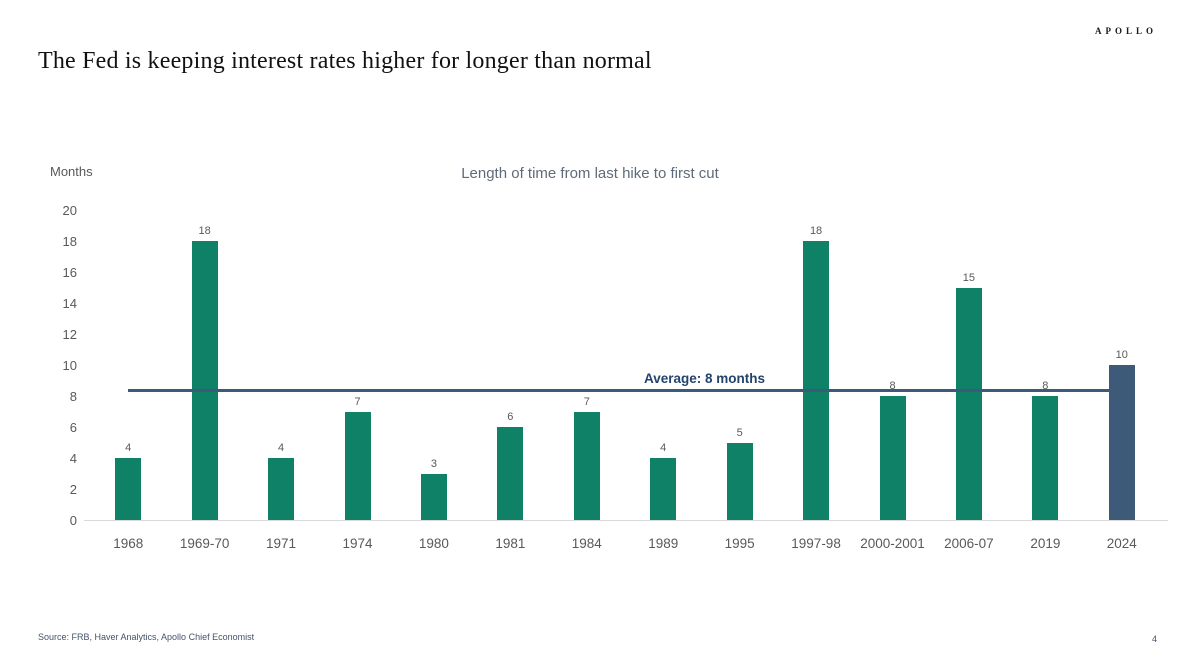  Describe the element at coordinates (69, 272) in the screenshot. I see `y-tick-label: 16` at that location.